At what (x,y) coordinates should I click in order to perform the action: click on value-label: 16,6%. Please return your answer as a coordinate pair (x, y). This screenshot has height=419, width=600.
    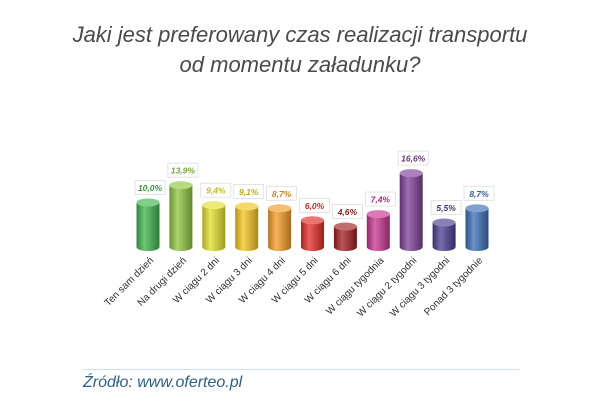
    Looking at the image, I should click on (413, 159).